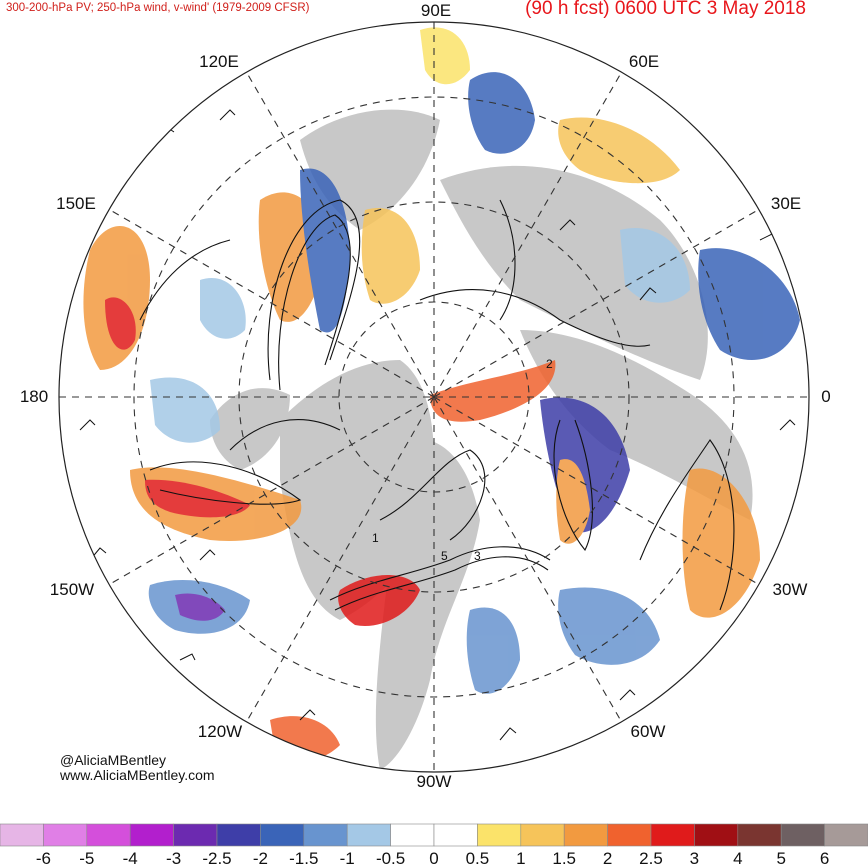 Image resolution: width=868 pixels, height=865 pixels. Describe the element at coordinates (824, 857) in the screenshot. I see `colorbar-tick-label: 6` at that location.